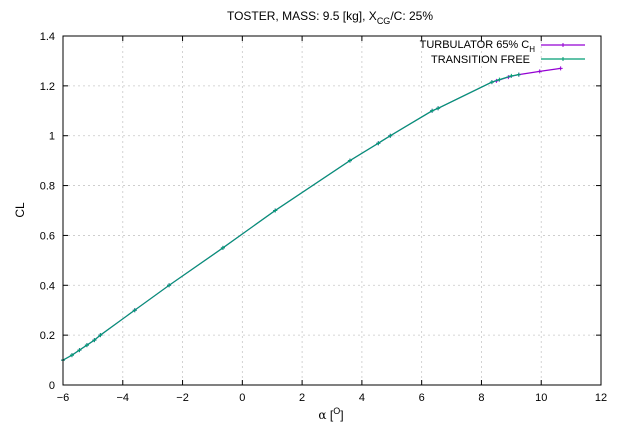 Image resolution: width=617 pixels, height=434 pixels. Describe the element at coordinates (563, 45) in the screenshot. I see `legend-marker-turbulator` at that location.